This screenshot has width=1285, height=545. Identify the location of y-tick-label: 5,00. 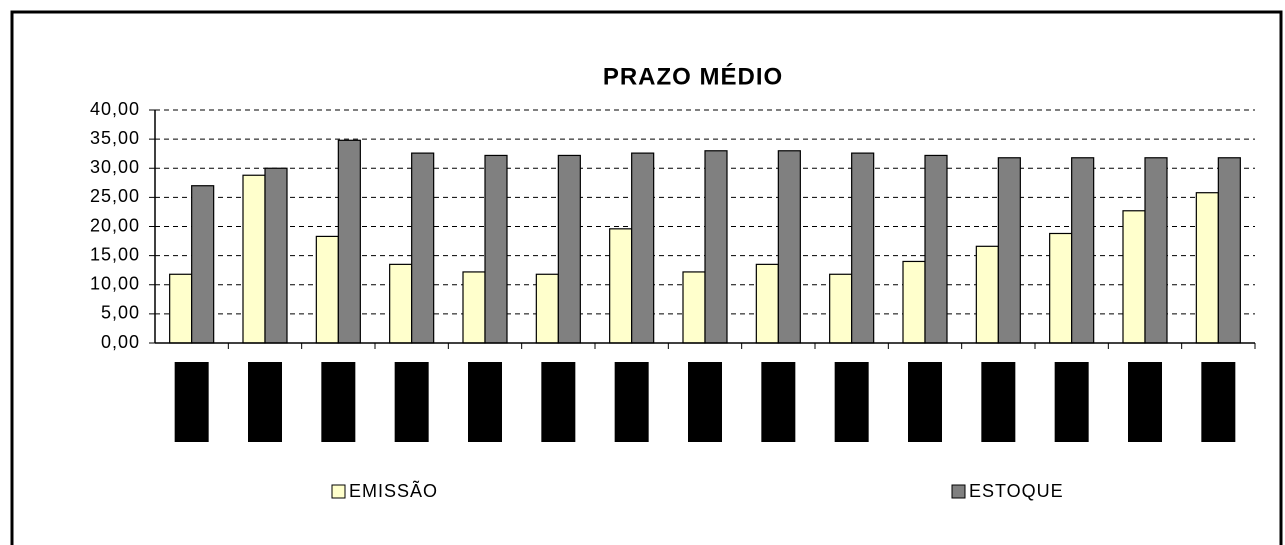
(120, 313).